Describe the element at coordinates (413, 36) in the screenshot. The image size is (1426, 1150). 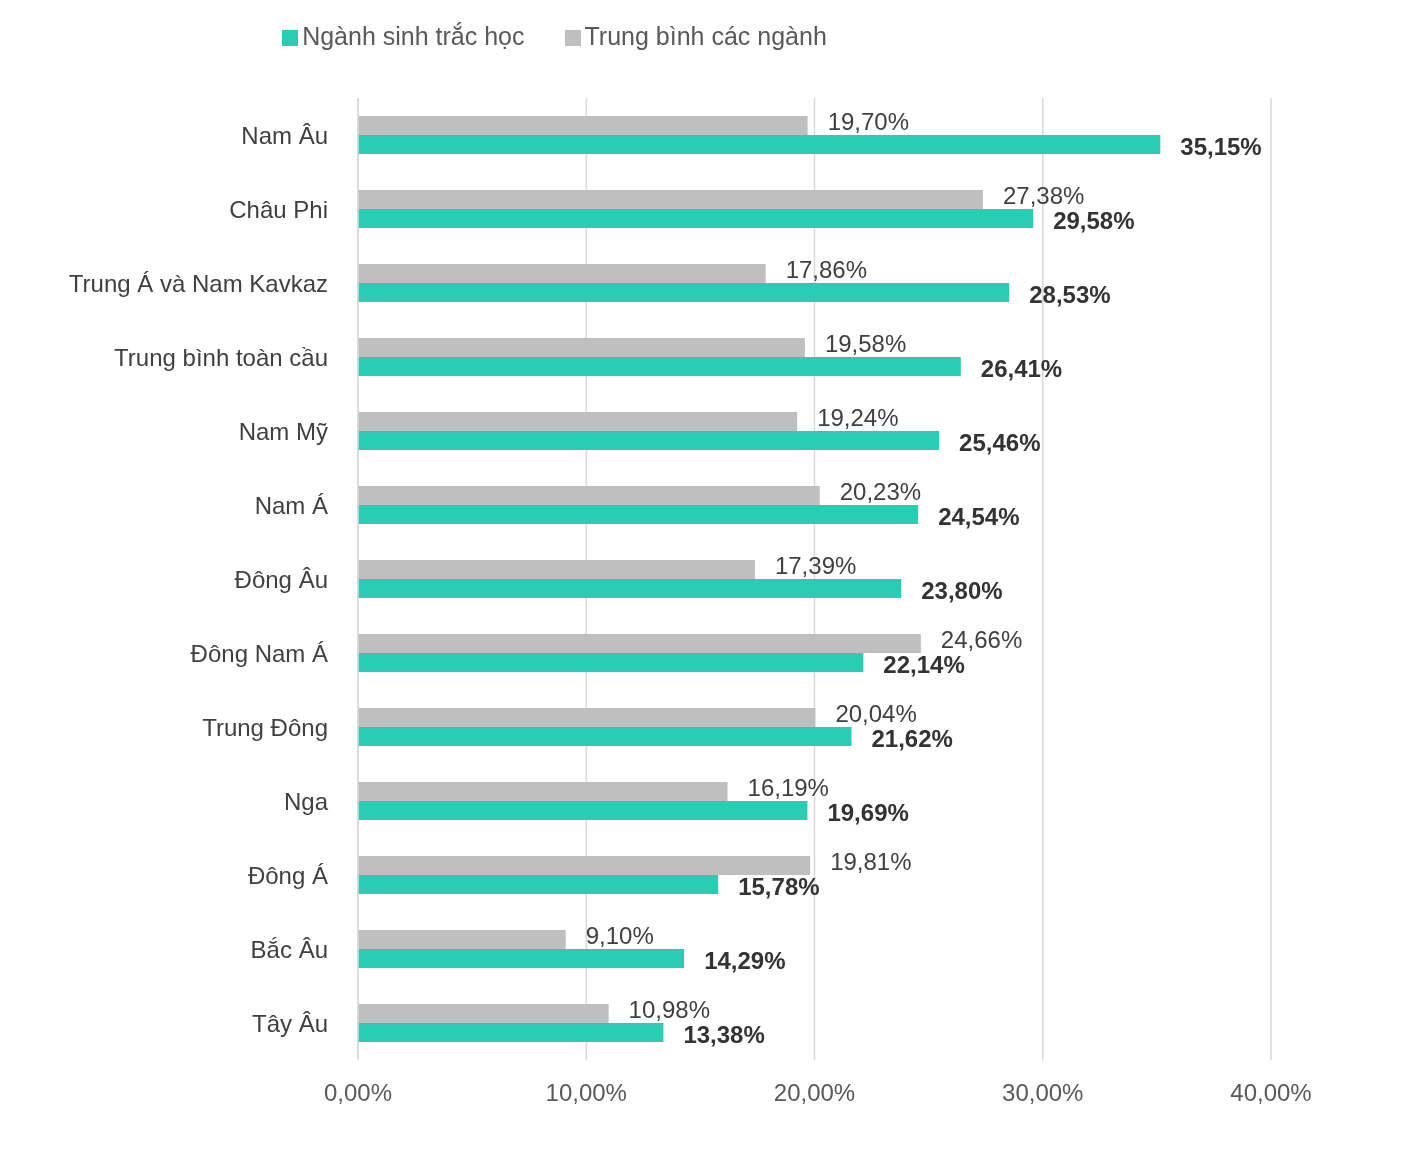
I see `legend-label: Ngành sinh trắc học` at that location.